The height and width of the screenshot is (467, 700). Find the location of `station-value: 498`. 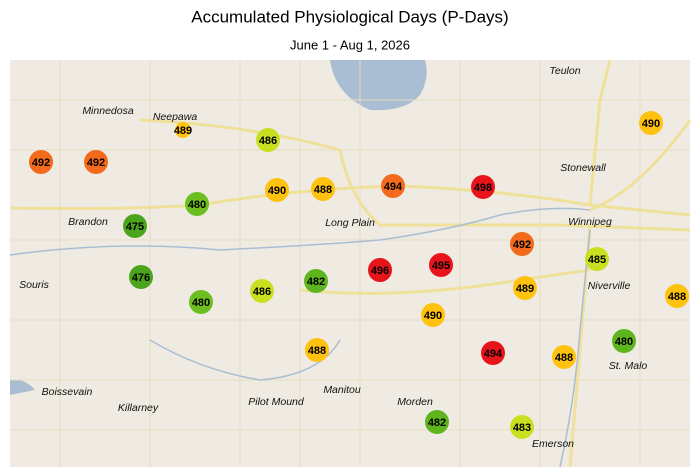

station-value: 498 is located at coordinates (483, 188).